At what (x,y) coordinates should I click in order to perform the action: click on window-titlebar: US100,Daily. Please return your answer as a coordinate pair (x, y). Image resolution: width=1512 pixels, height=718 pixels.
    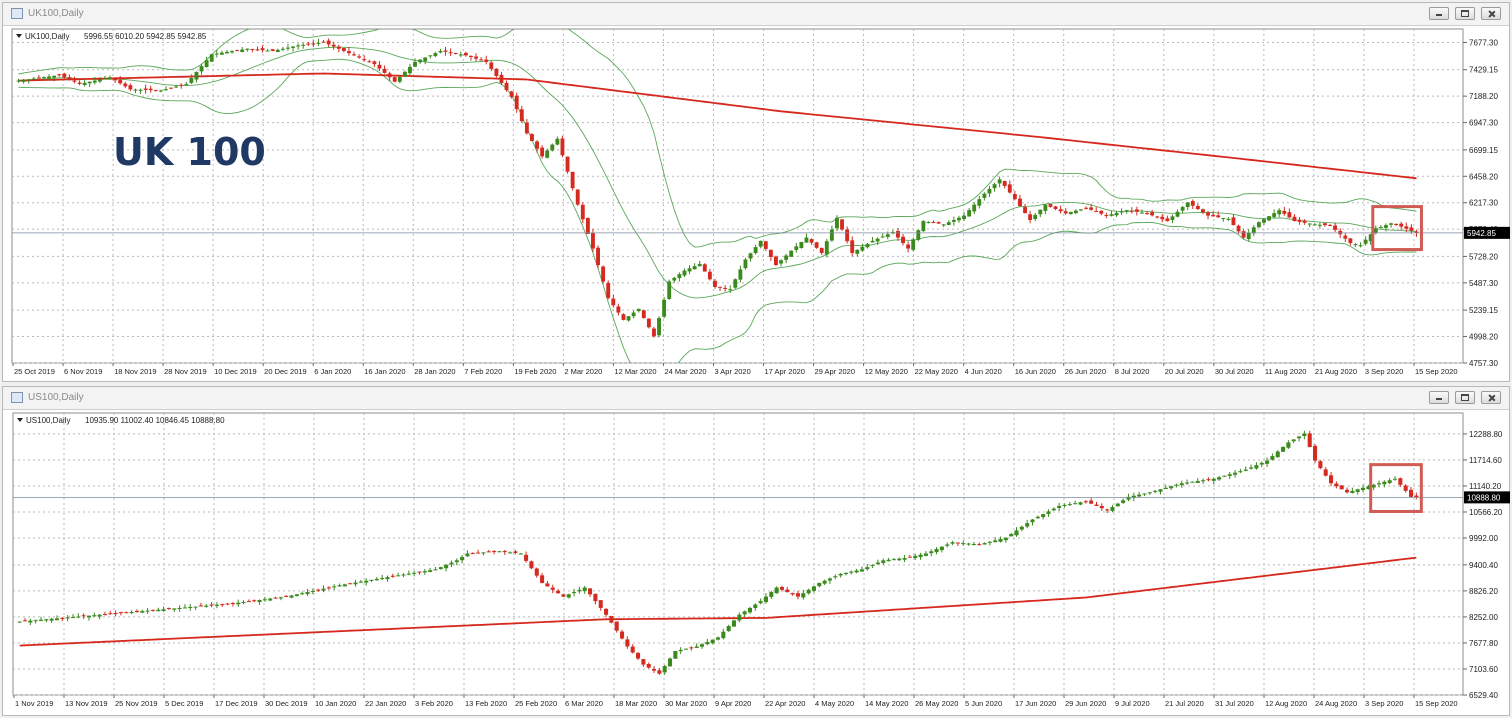
    Looking at the image, I should click on (756, 398).